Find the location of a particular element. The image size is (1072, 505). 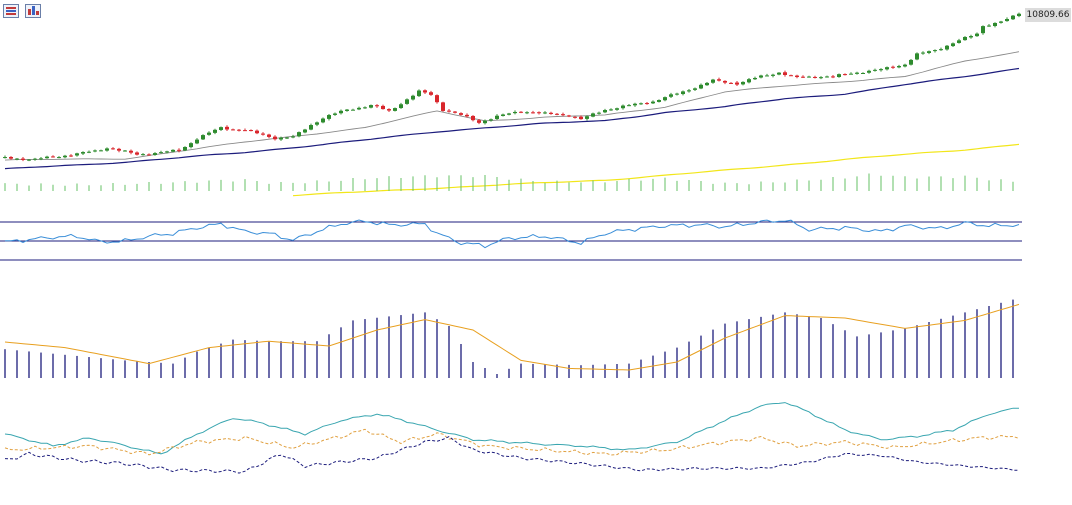

moving-average-line is located at coordinates (656, 170).